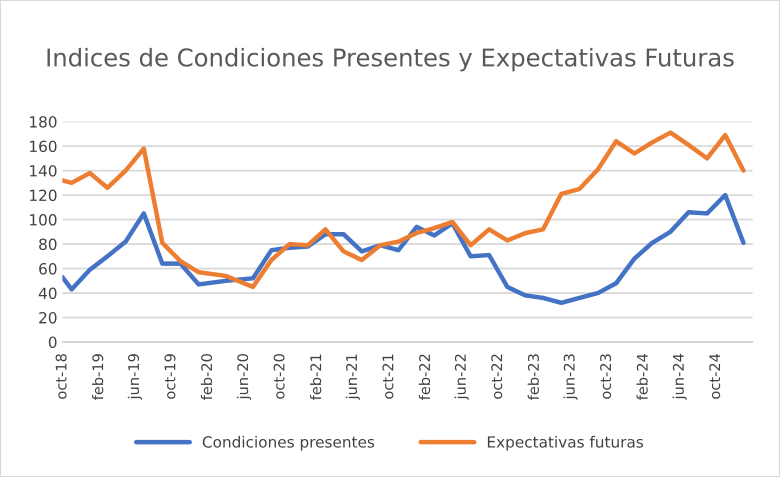  I want to click on x-tick-label: jun-24, so click(679, 377).